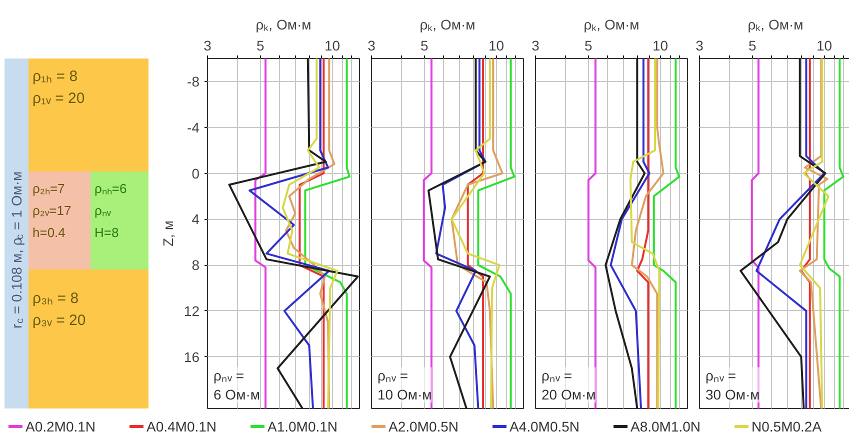  I want to click on legend-label: A4.0M0.5N, so click(545, 426).